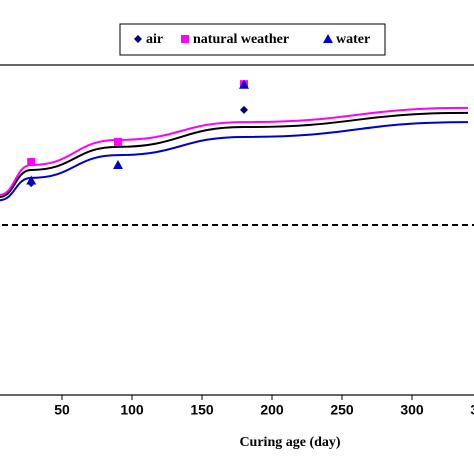 The image size is (474, 474). I want to click on x-tick-label: 200, so click(272, 410).